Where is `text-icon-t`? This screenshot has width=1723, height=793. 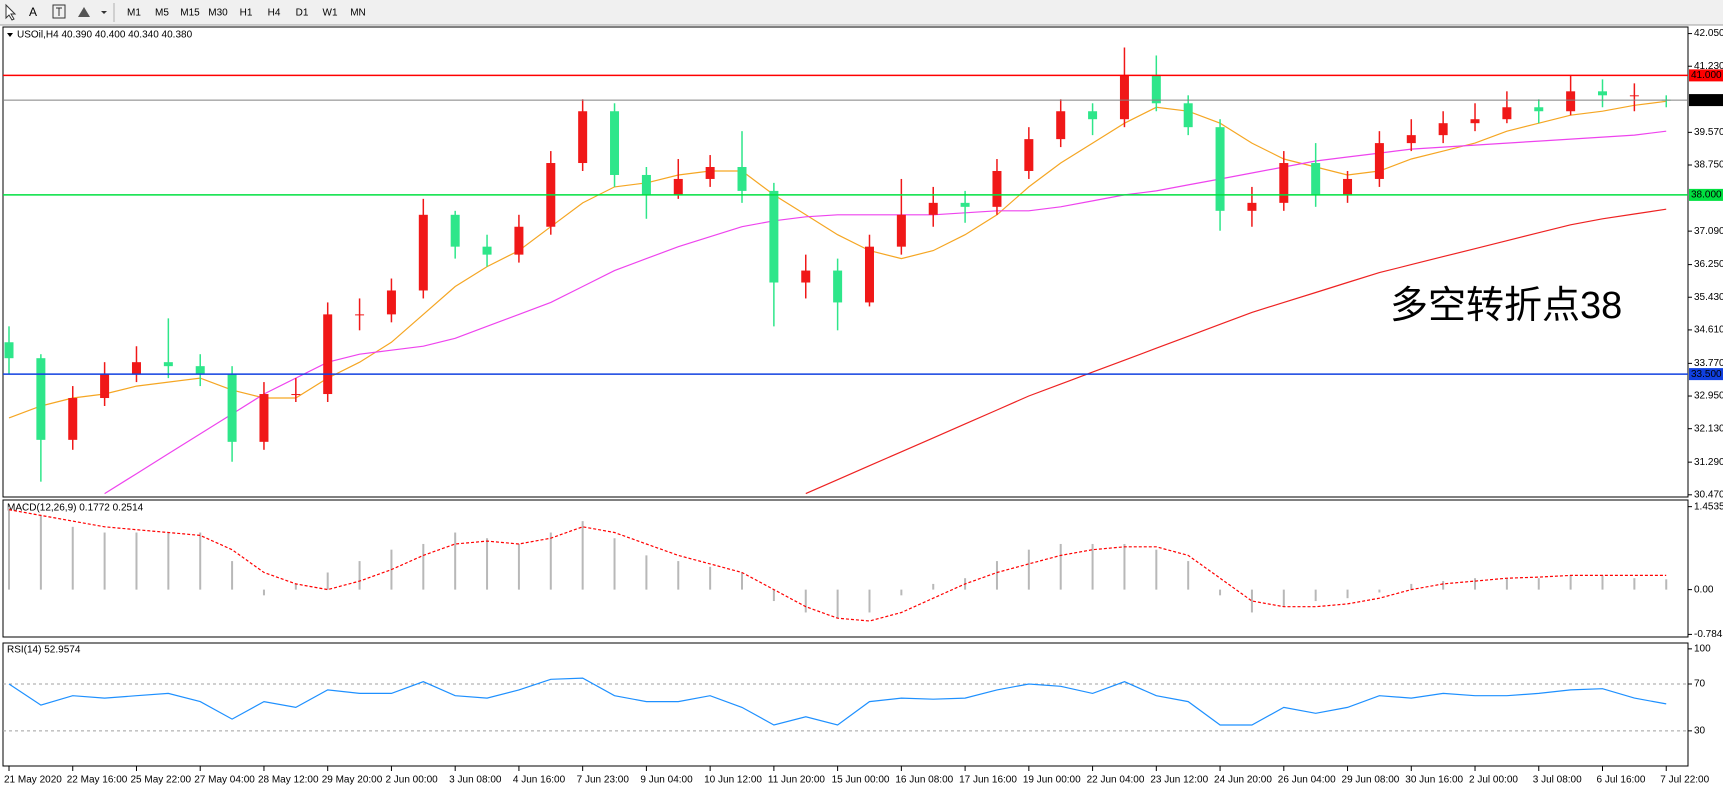
text-icon-t is located at coordinates (59, 11).